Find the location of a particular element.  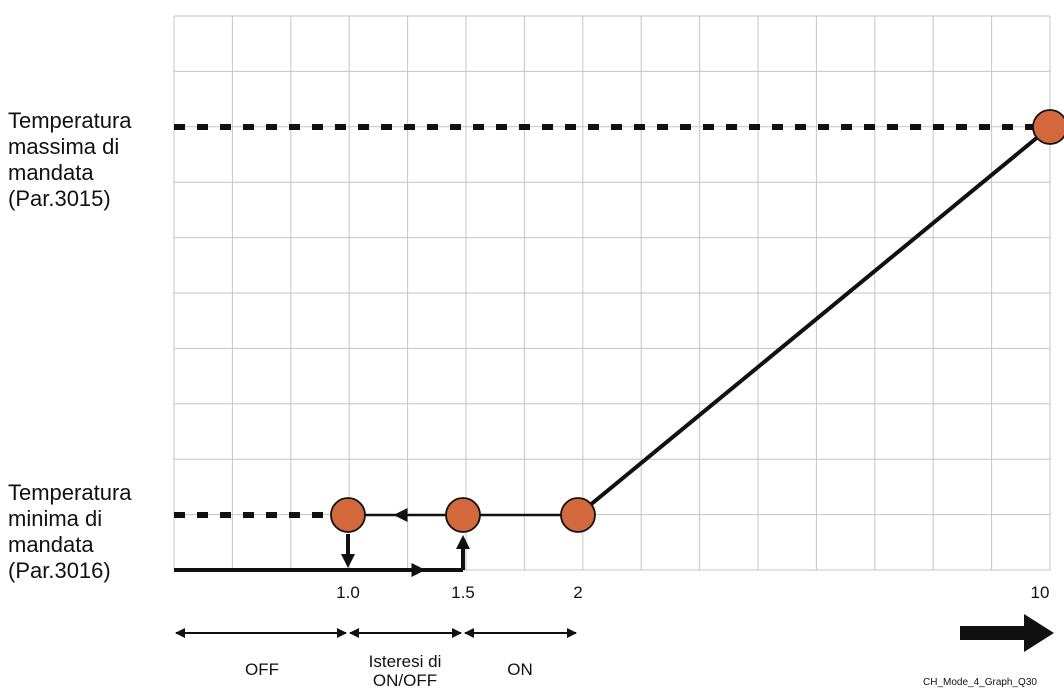

x-tick-label: 1.0 is located at coordinates (348, 592).